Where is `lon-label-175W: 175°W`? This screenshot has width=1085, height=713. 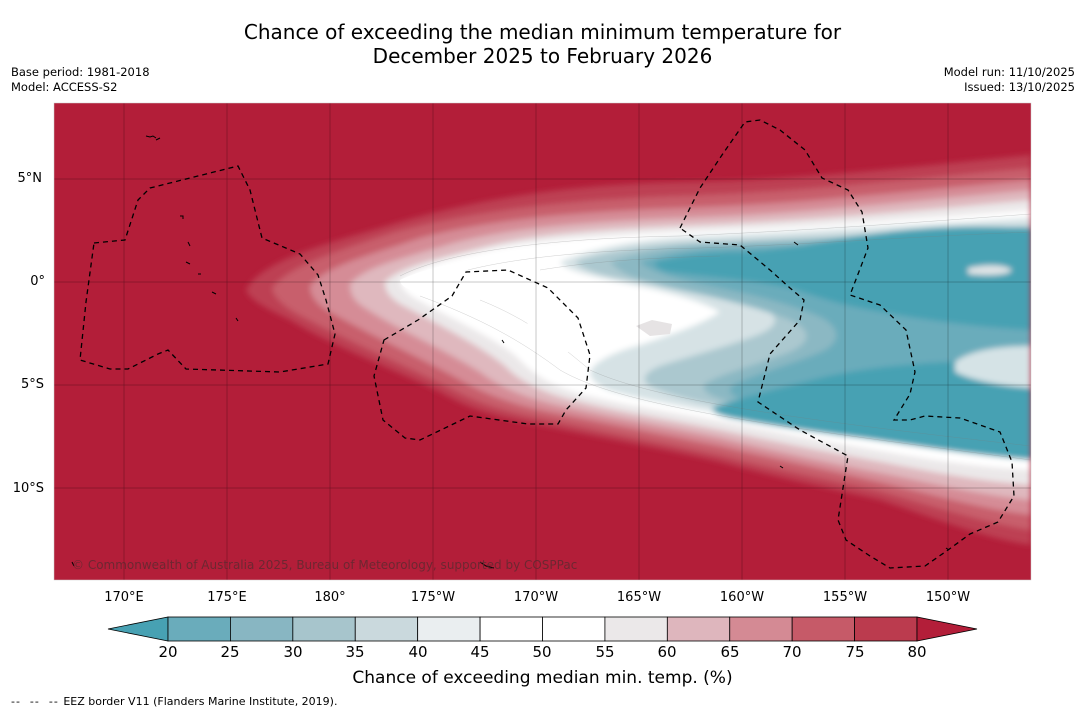 lon-label-175W: 175°W is located at coordinates (433, 597).